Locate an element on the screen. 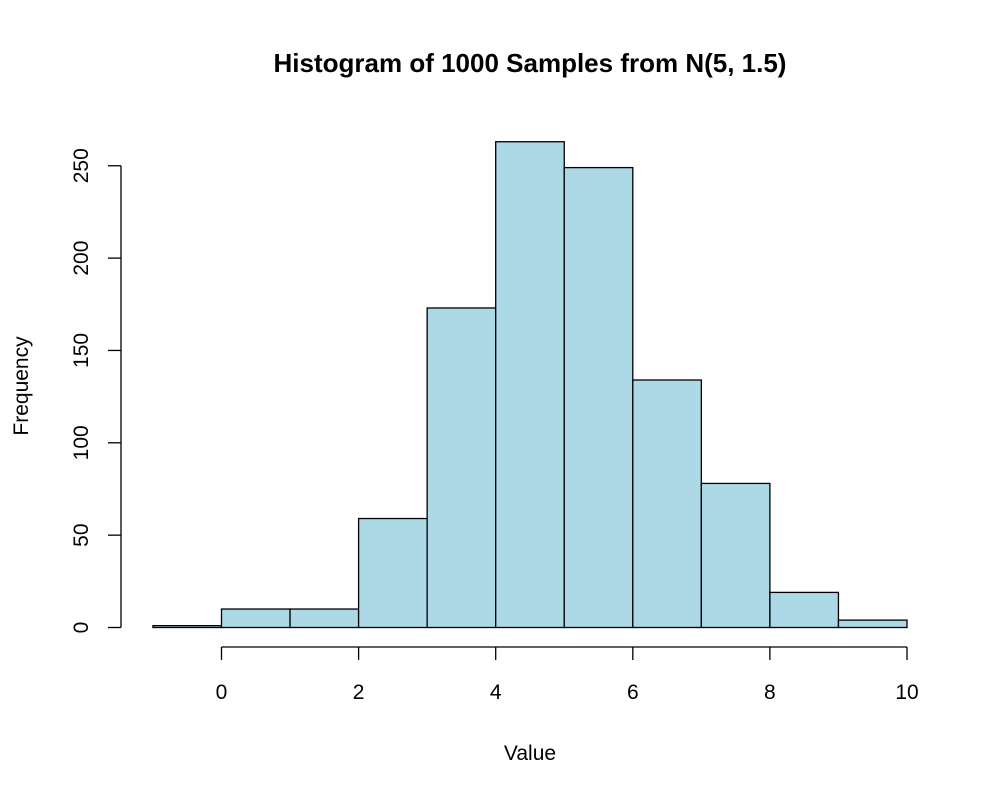 The height and width of the screenshot is (800, 1000). x-tick-label: 10 is located at coordinates (906, 692).